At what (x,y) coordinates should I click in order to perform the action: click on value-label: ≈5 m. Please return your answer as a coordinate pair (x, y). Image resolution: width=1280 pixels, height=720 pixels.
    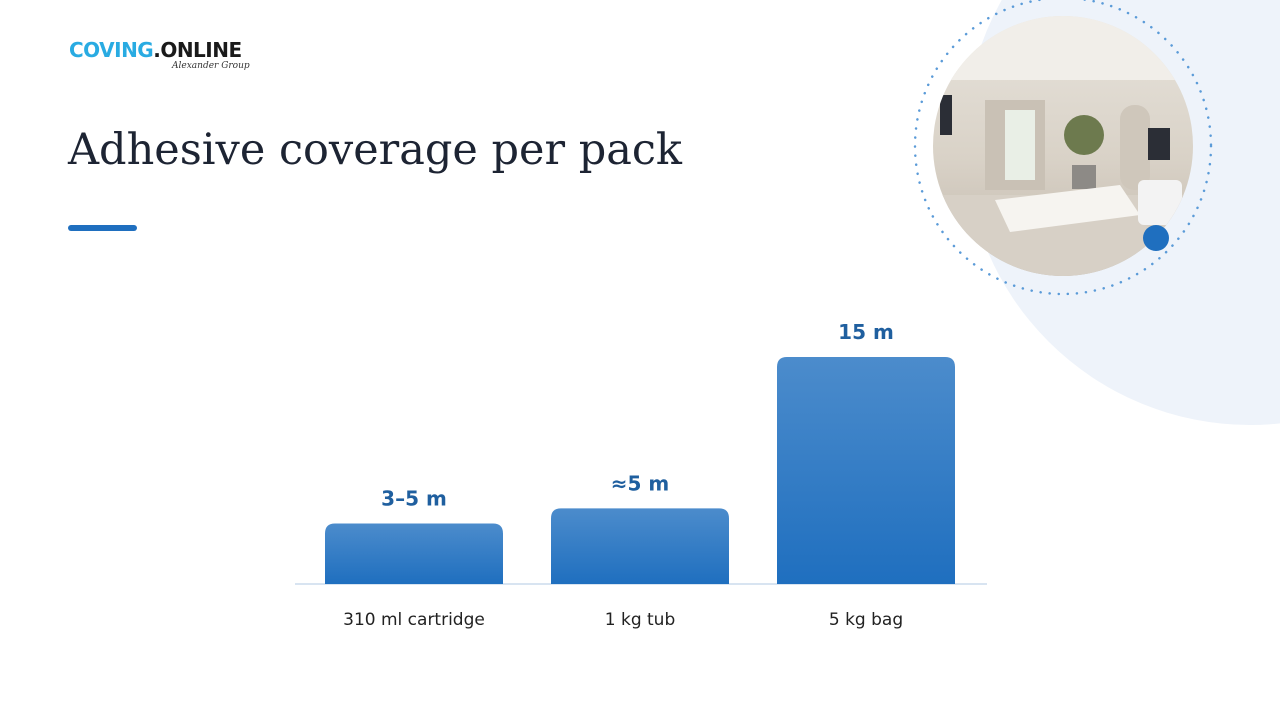
    Looking at the image, I should click on (640, 483).